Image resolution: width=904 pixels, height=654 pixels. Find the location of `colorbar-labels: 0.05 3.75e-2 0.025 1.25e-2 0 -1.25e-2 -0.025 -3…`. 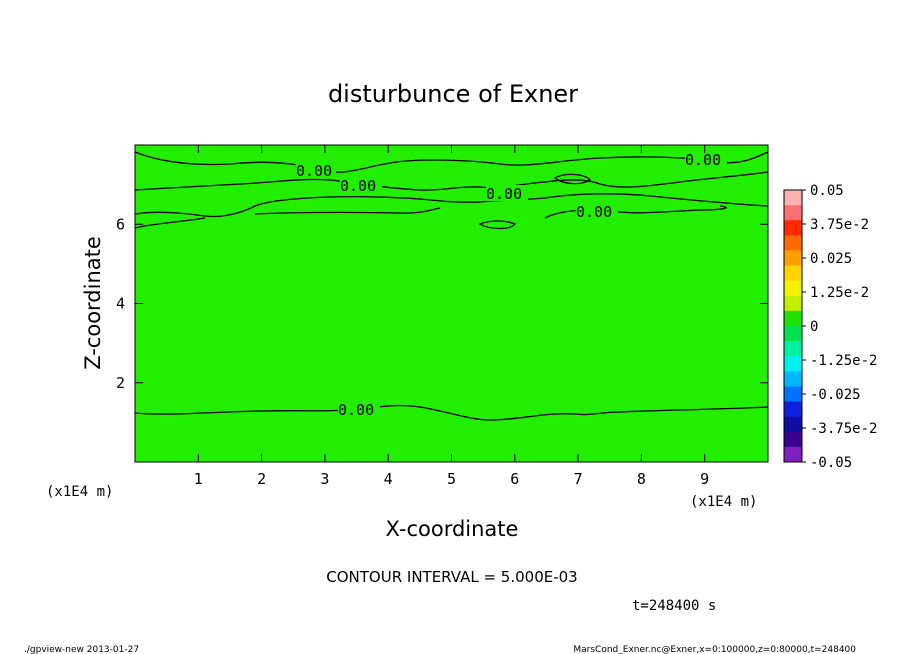

colorbar-labels: 0.05 3.75e-2 0.025 1.25e-2 0 -1.25e-2 -0.025 -3… is located at coordinates (839, 327).